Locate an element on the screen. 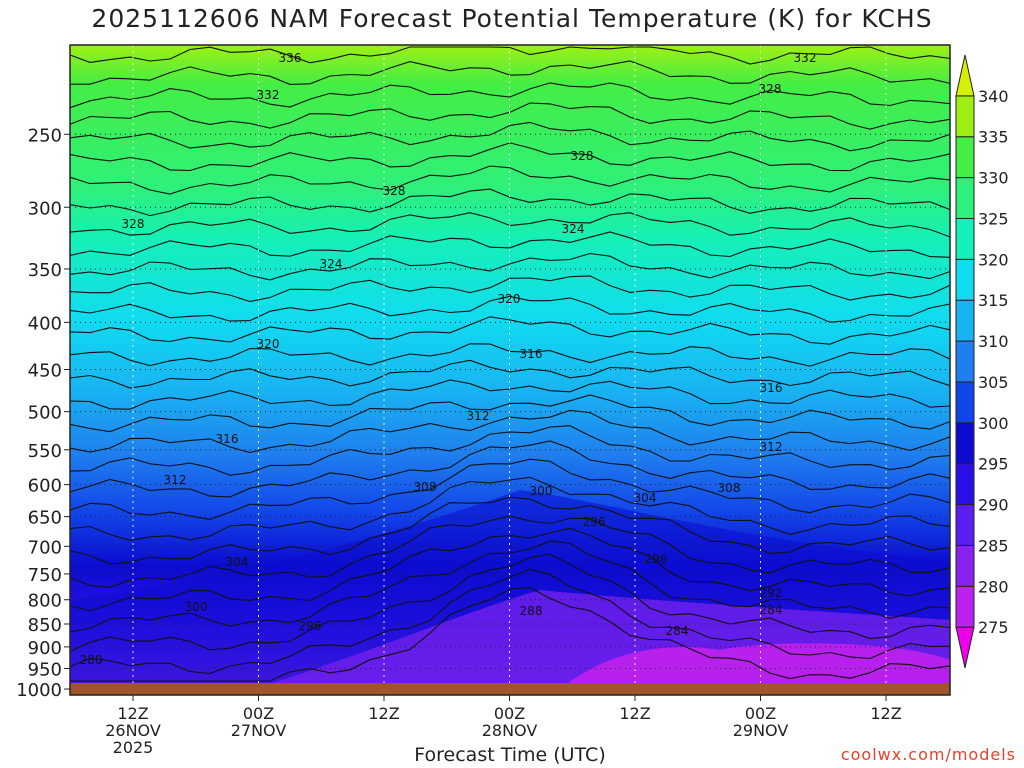  colorbar-label: 325 is located at coordinates (993, 218).